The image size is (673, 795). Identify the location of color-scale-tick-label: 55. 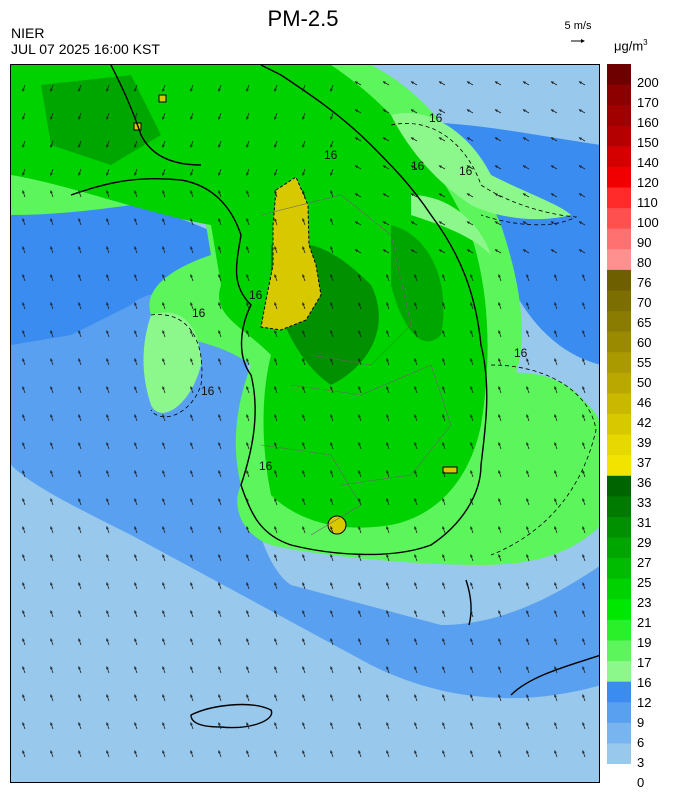
(644, 362).